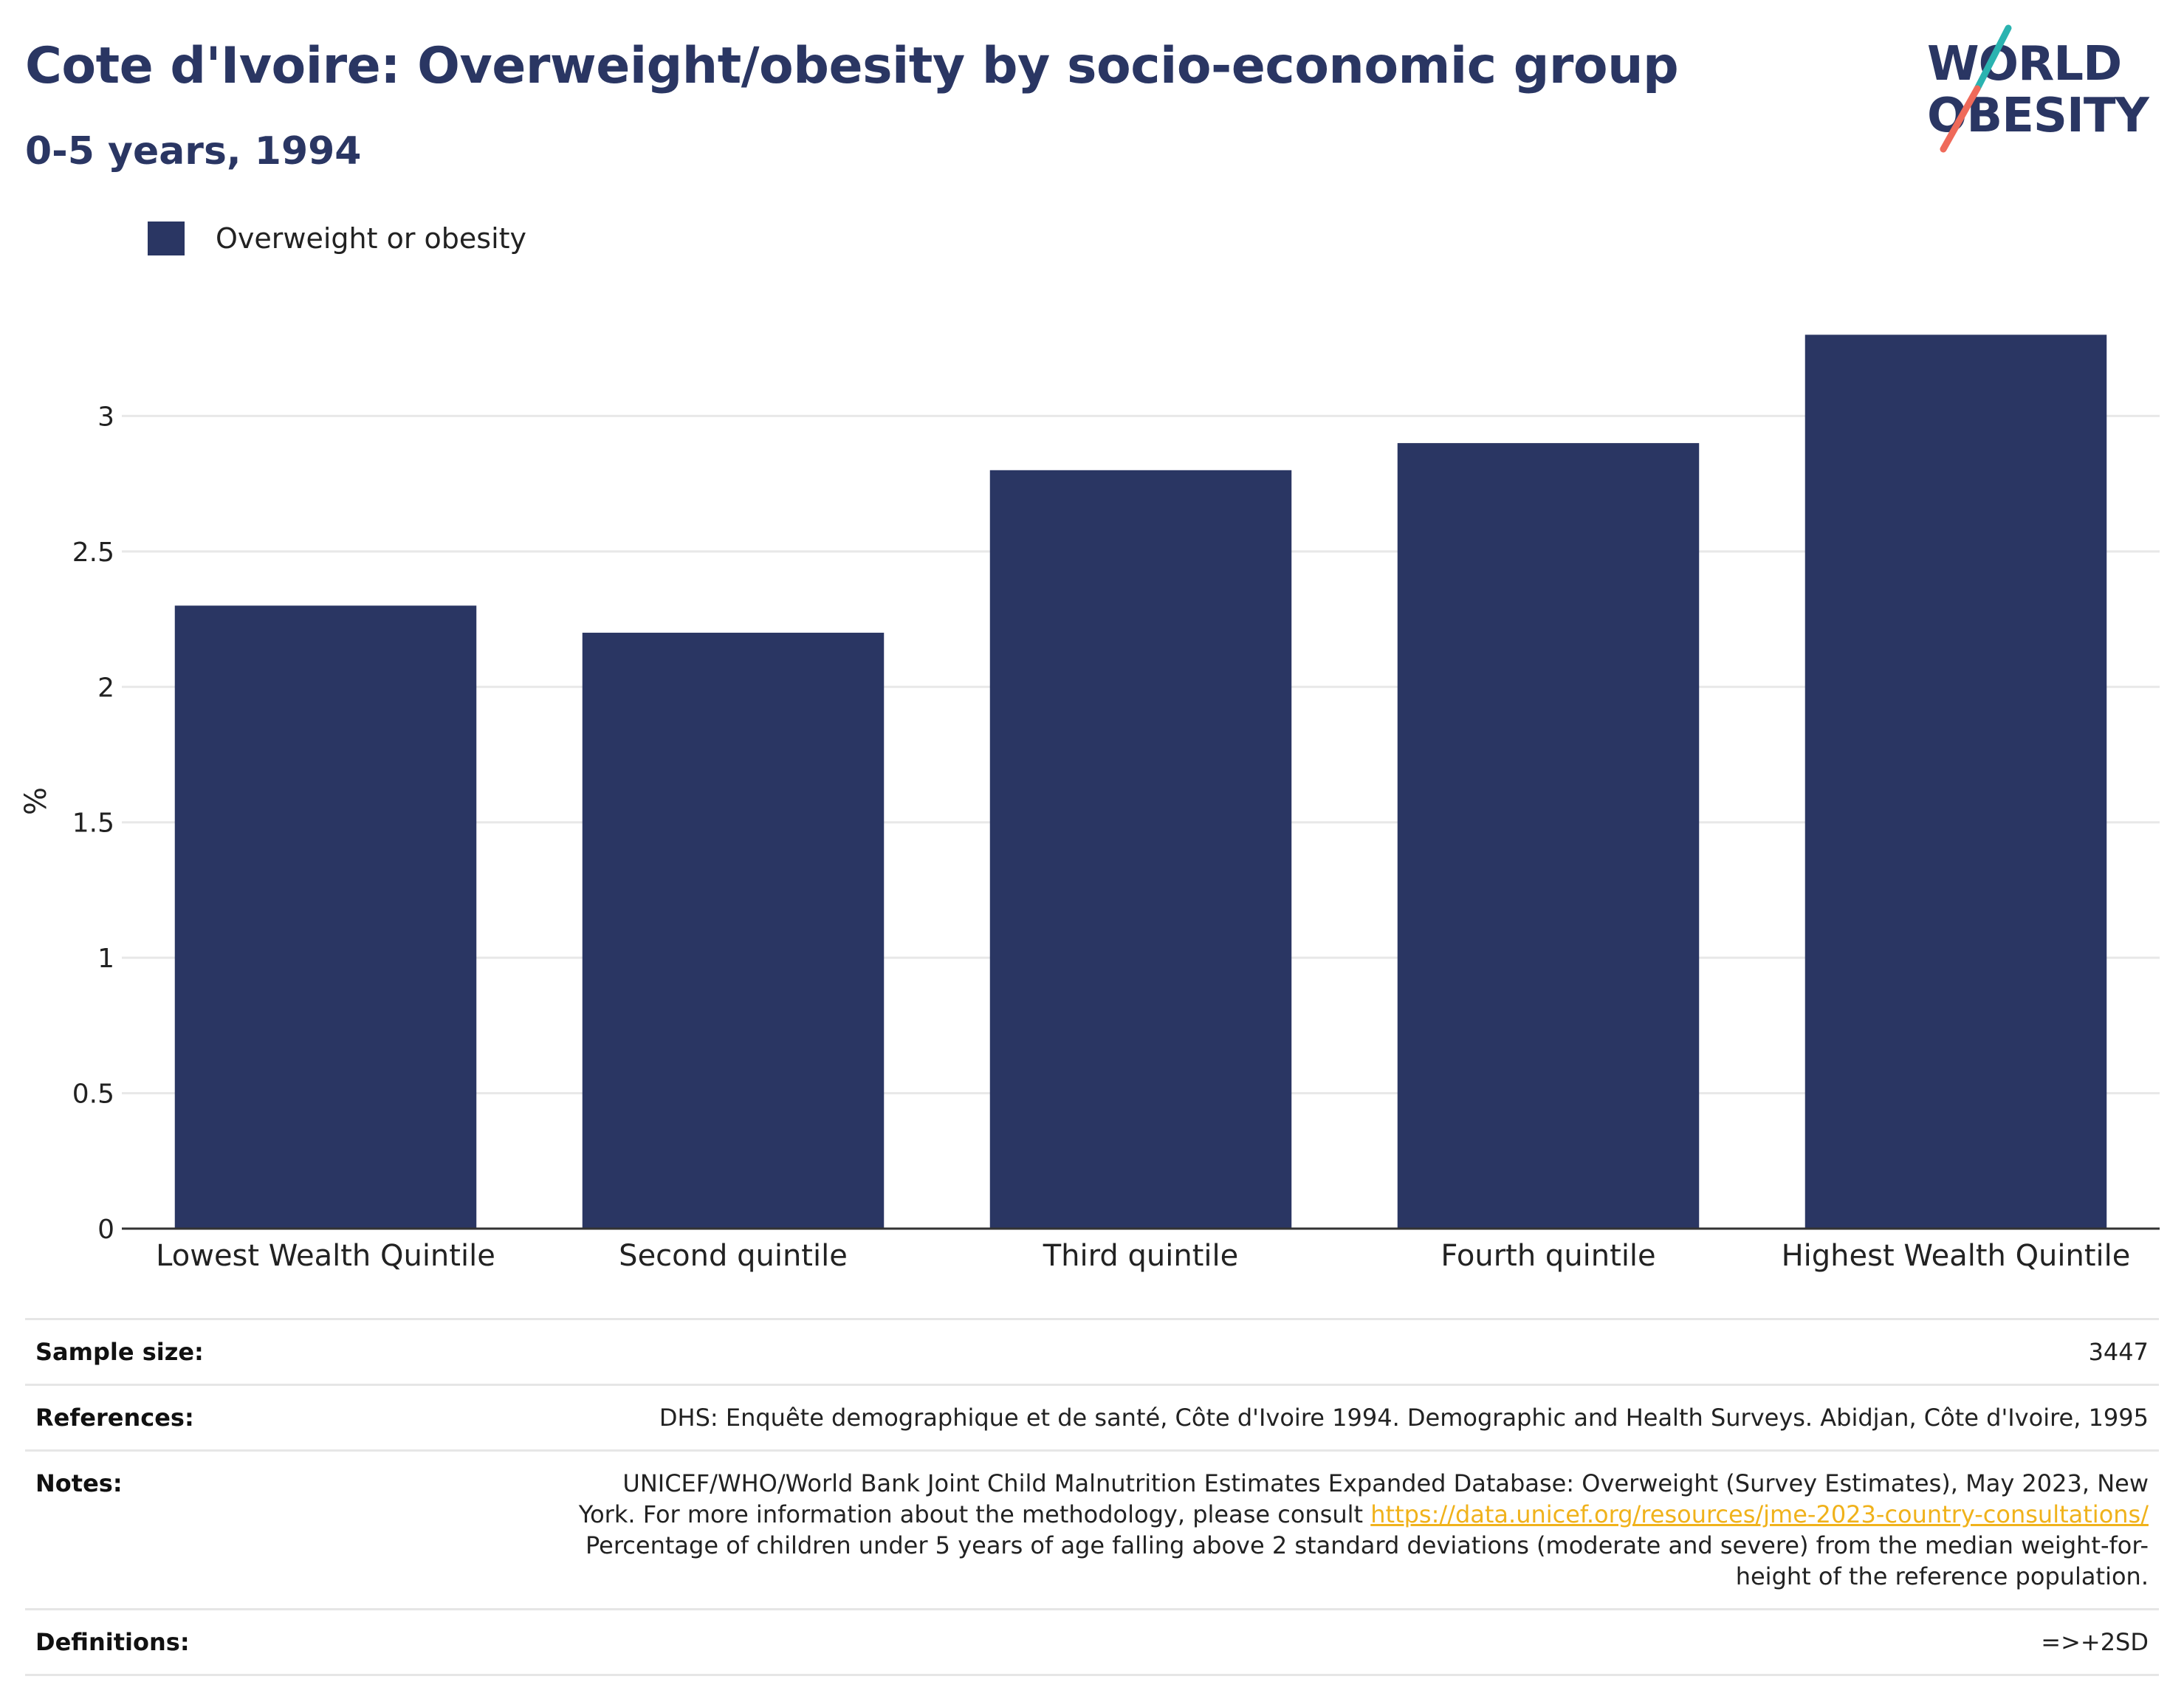  What do you see at coordinates (372, 238) in the screenshot?
I see `legend-label: Overweight or obesity` at bounding box center [372, 238].